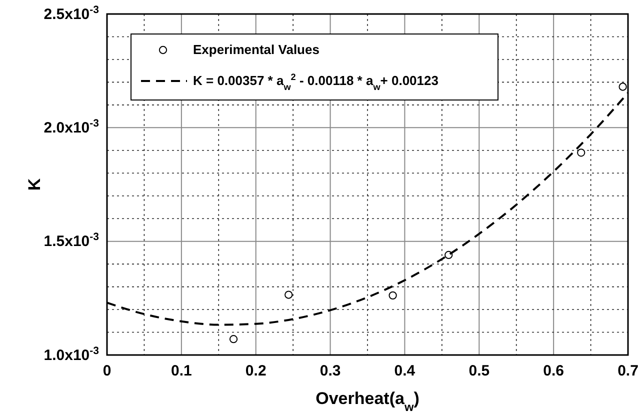 The height and width of the screenshot is (418, 638). What do you see at coordinates (315, 82) in the screenshot?
I see `legend-label: K = 0.00357 * a$_{w}$$^{2}$ - 0.00118 * a$_{w}$+ 0.00123` at bounding box center [315, 82].